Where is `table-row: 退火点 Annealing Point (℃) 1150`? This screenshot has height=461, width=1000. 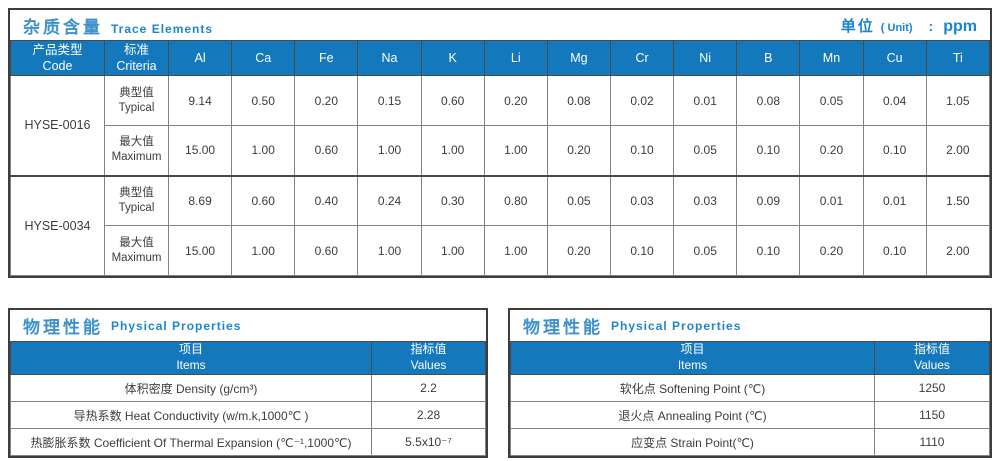
table-row: 退火点 Annealing Point (℃) 1150 is located at coordinates (749, 415).